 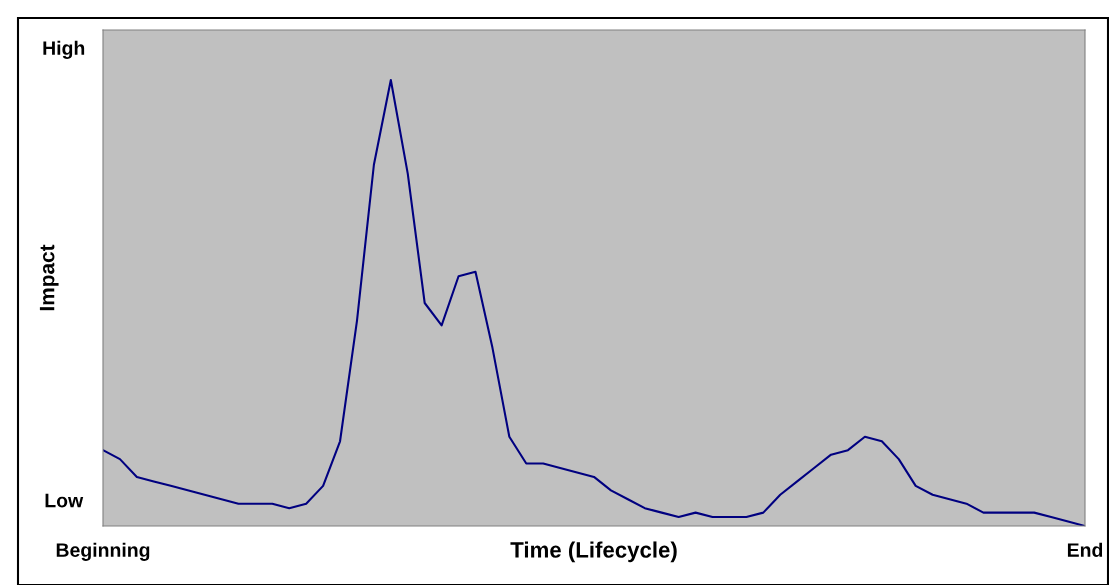 What do you see at coordinates (1085, 549) in the screenshot?
I see `x-tick-label: End` at bounding box center [1085, 549].